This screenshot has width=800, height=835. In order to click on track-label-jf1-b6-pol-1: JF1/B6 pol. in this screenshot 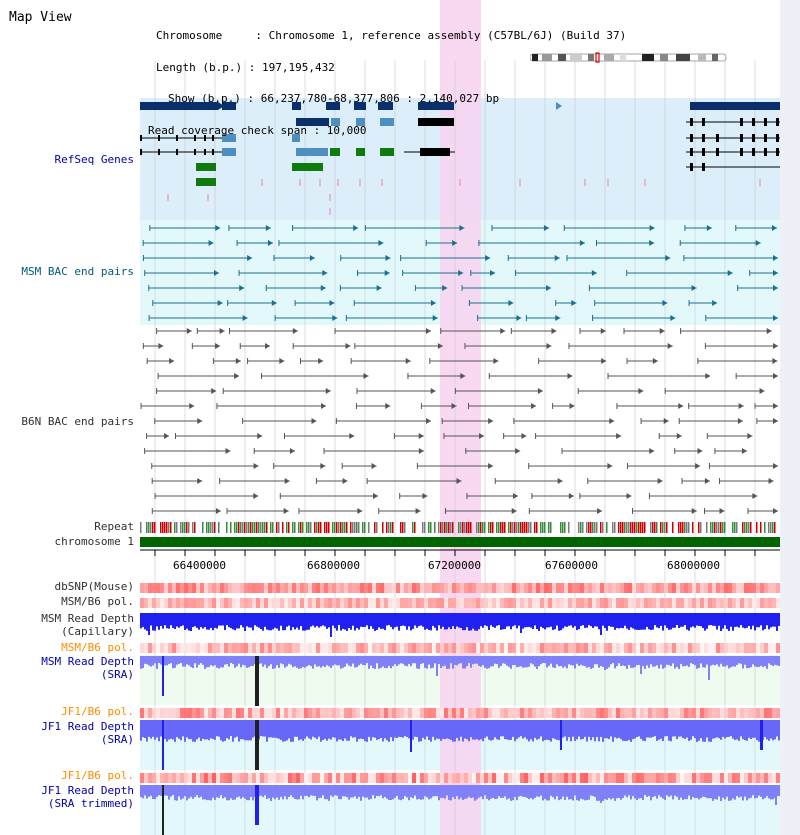, I will do `click(97, 711)`.